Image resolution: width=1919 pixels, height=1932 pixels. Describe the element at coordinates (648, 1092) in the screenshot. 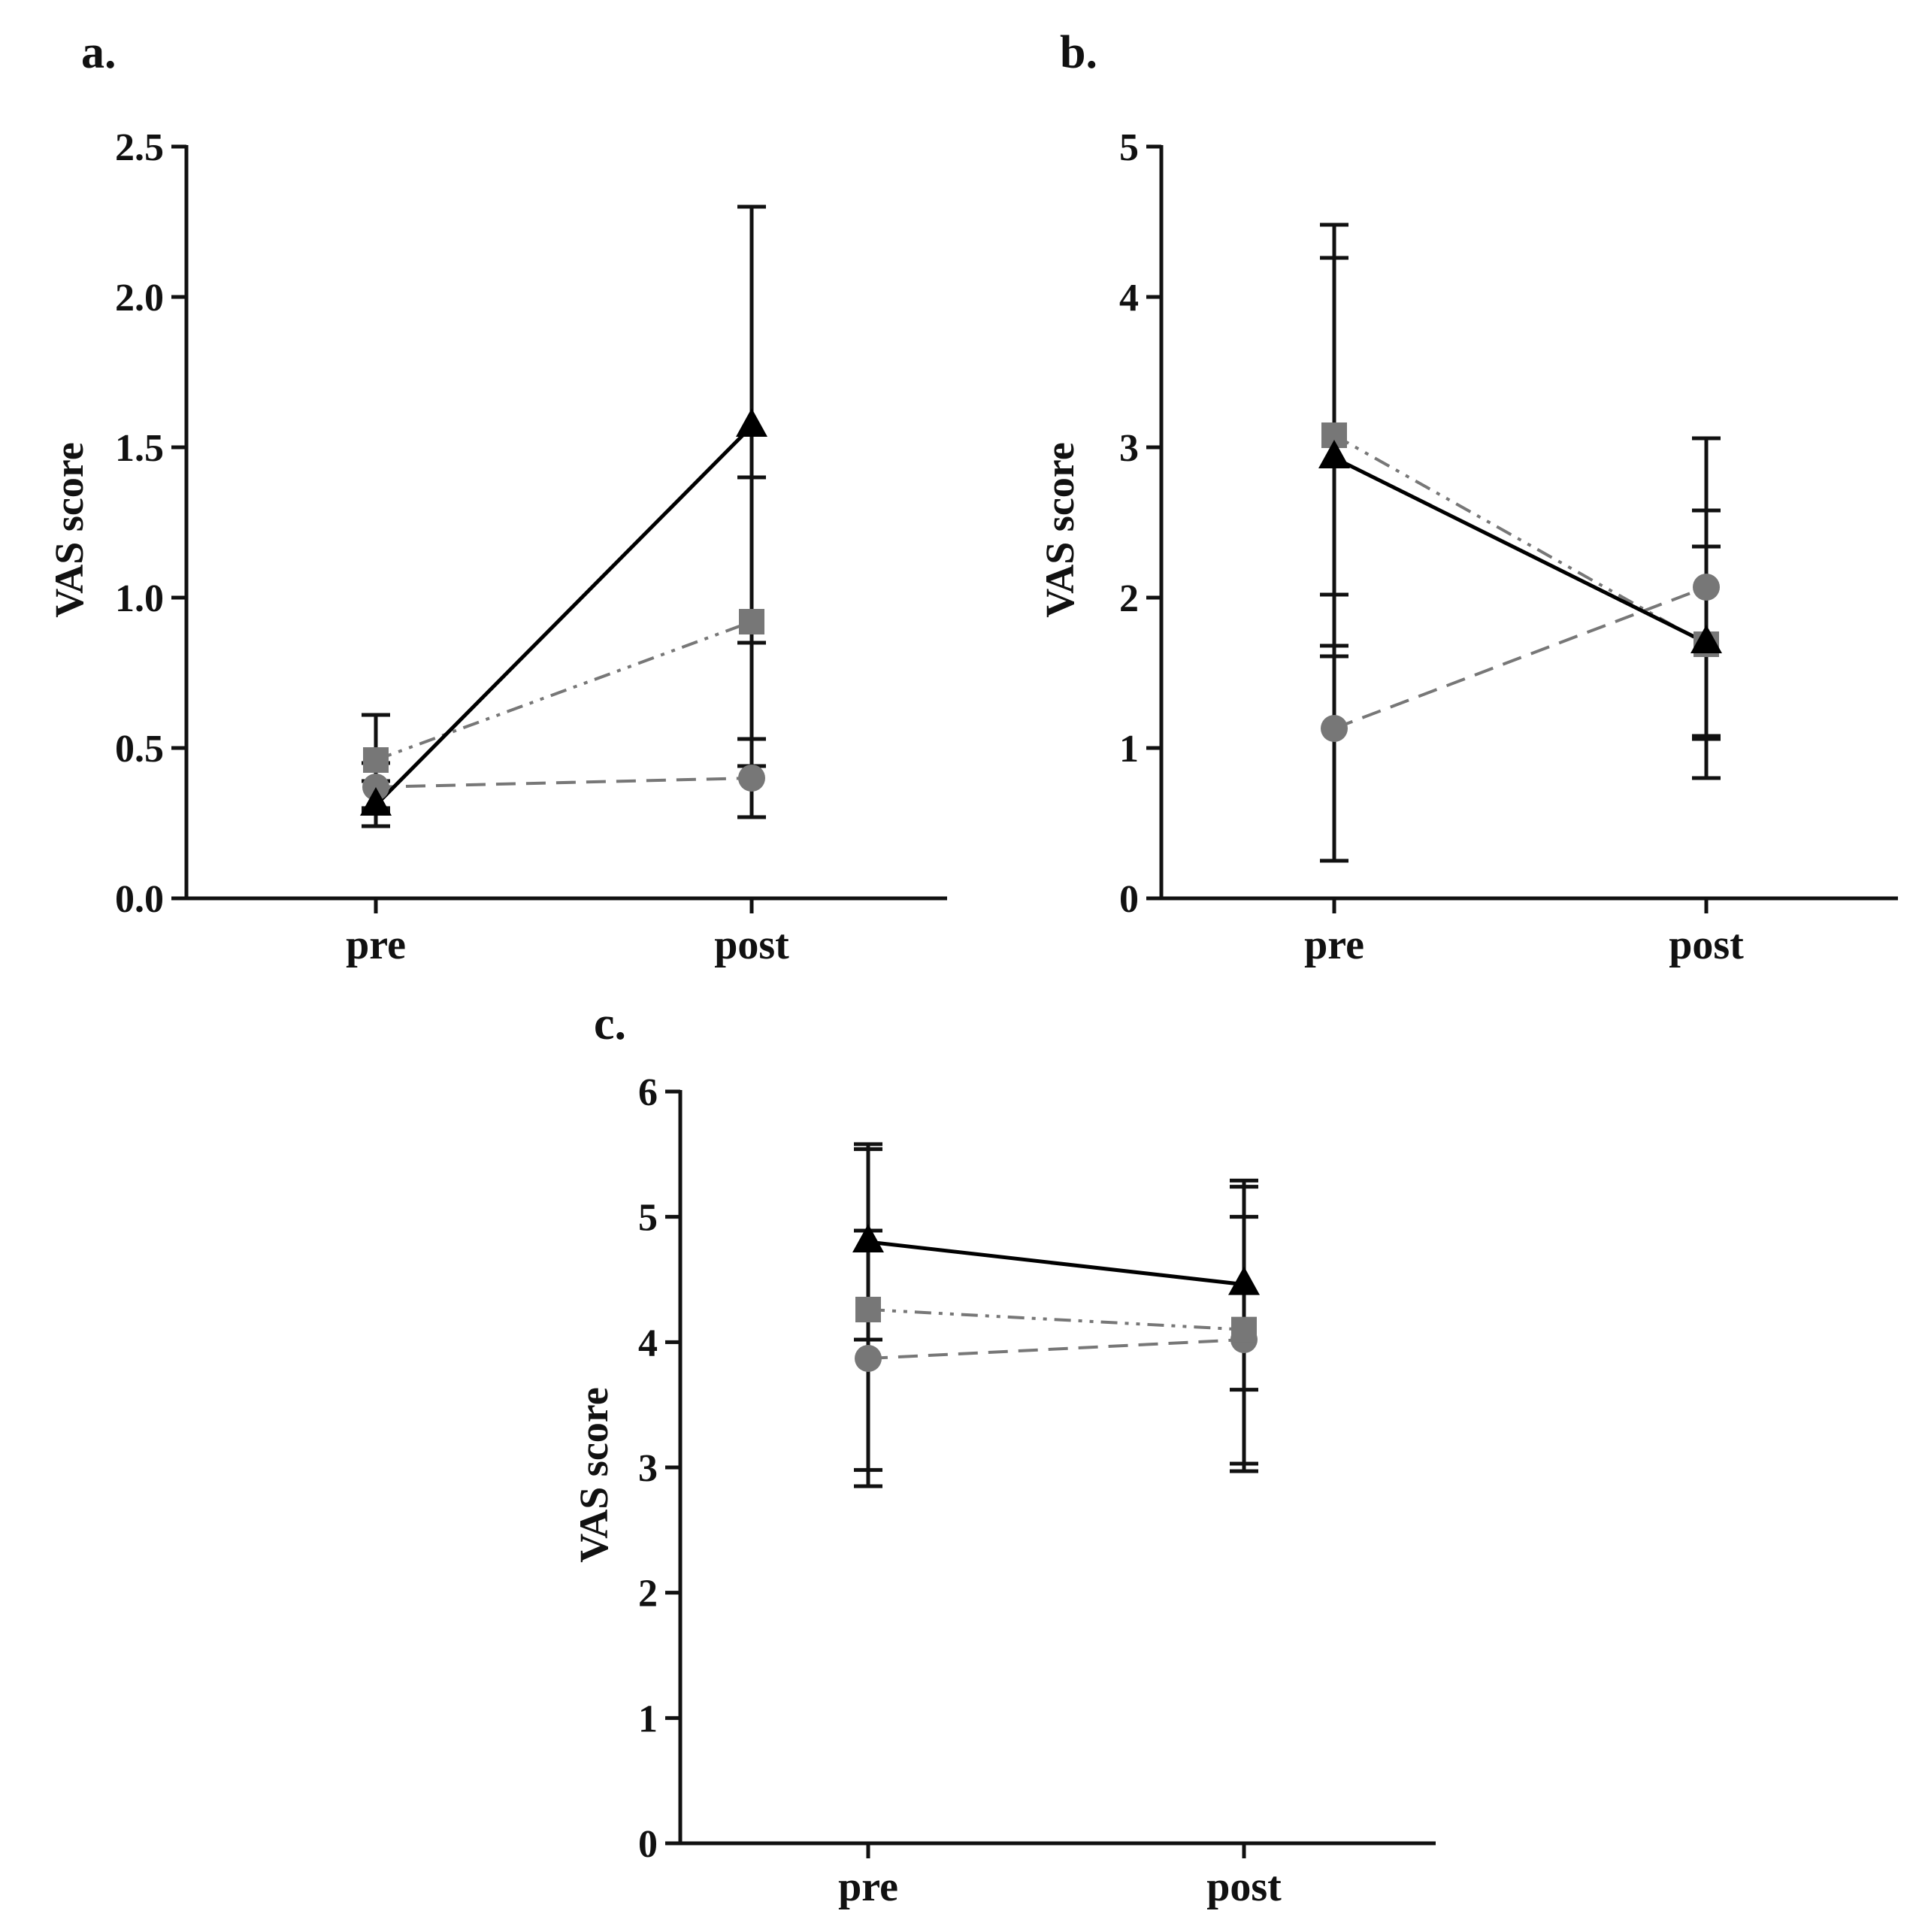

I see `y-tick-label: 6` at that location.